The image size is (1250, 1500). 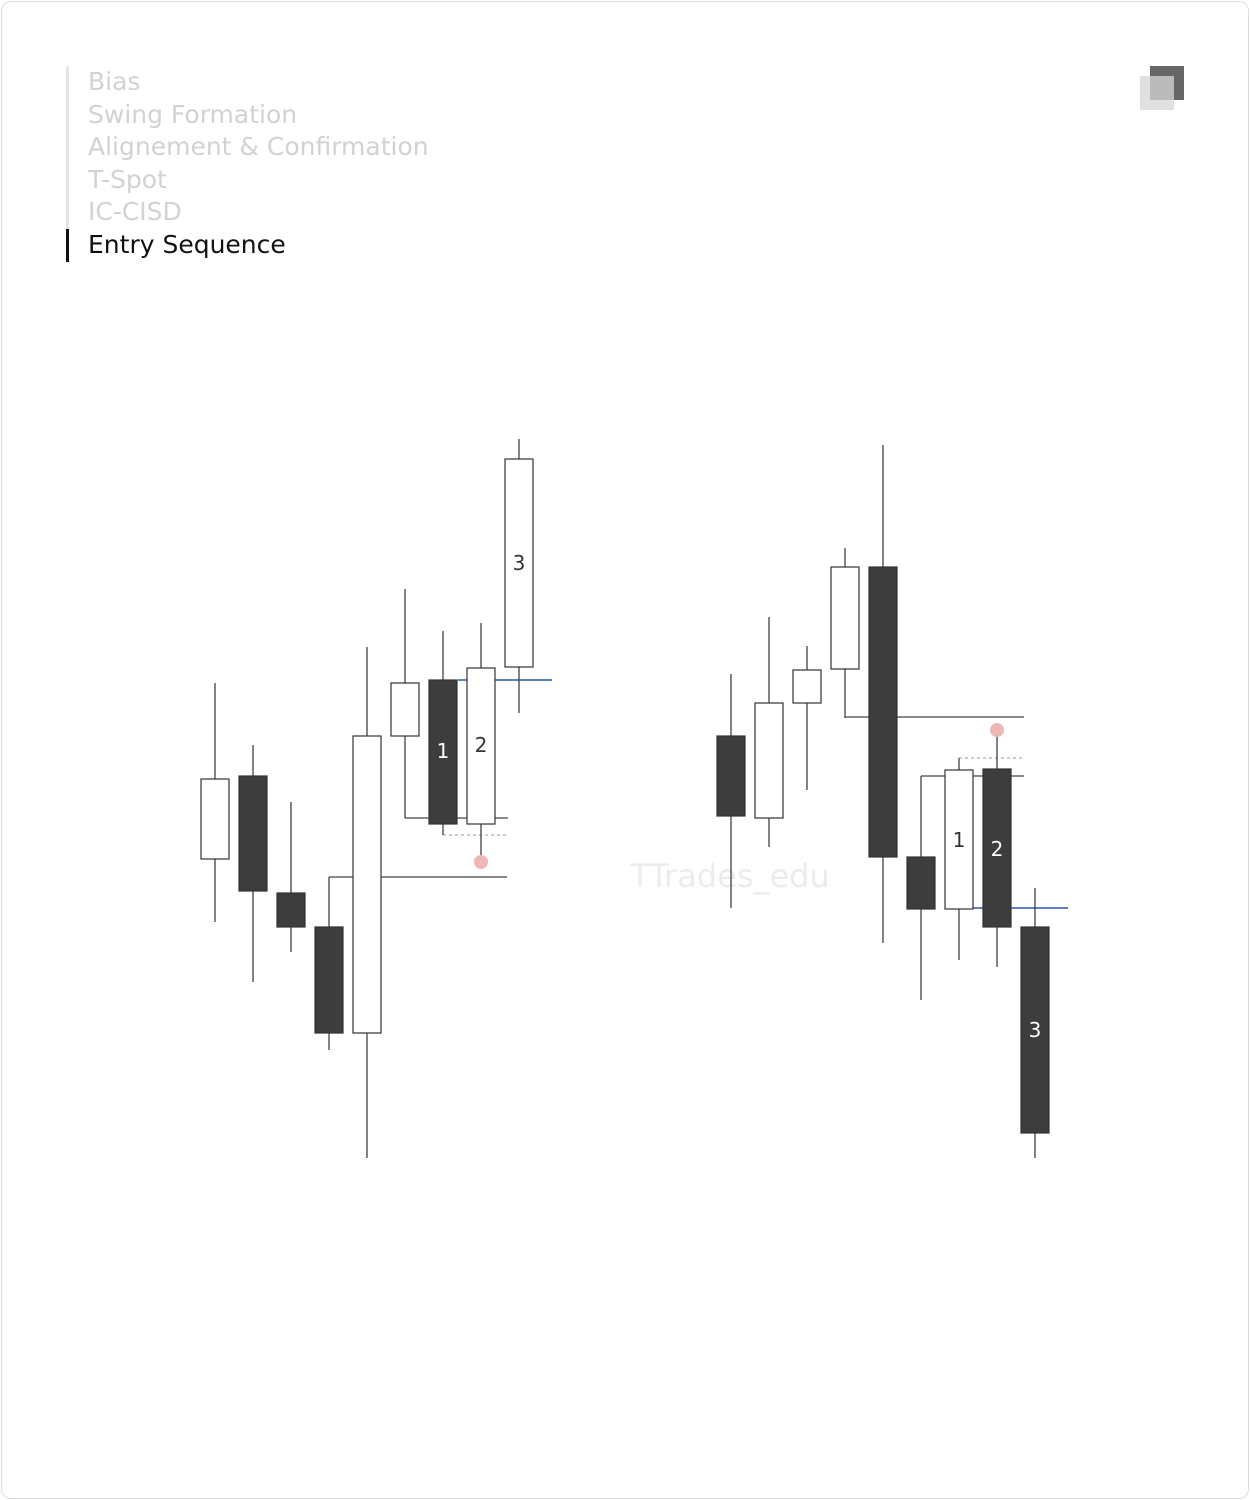 What do you see at coordinates (247, 180) in the screenshot?
I see `nav-item: T-Spot` at bounding box center [247, 180].